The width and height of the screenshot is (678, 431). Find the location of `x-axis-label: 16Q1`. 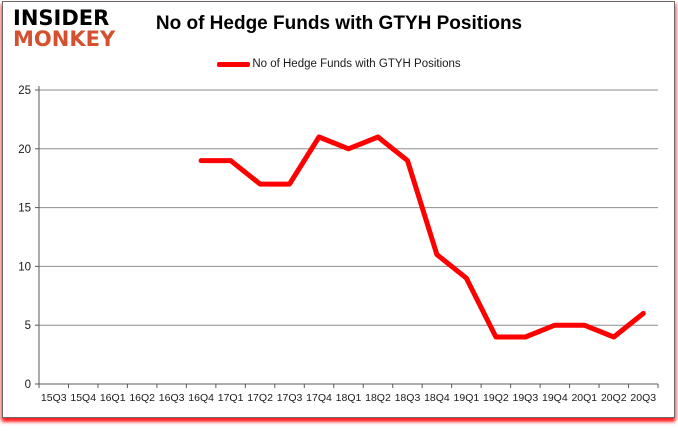

x-axis-label: 16Q1 is located at coordinates (113, 398).